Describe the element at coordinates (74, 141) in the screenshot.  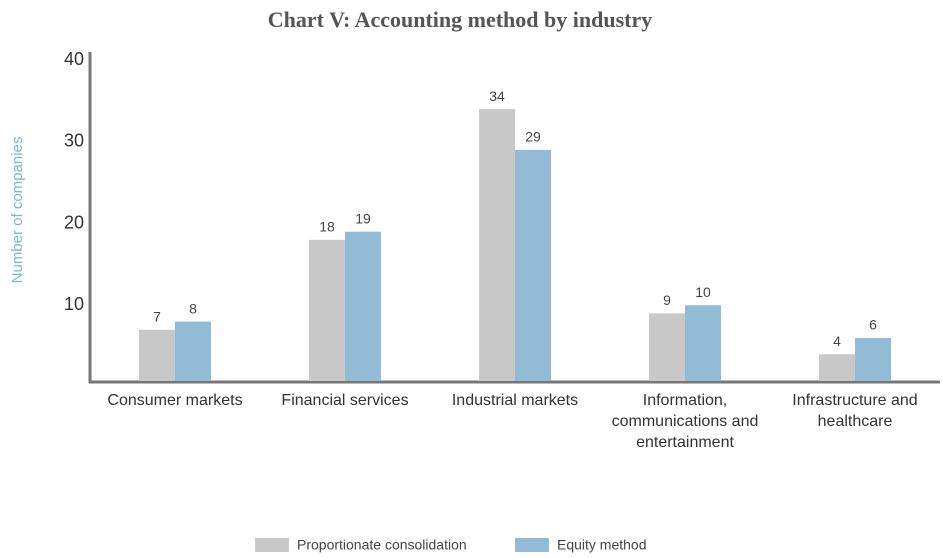
I see `y-tick-label: 30` at that location.